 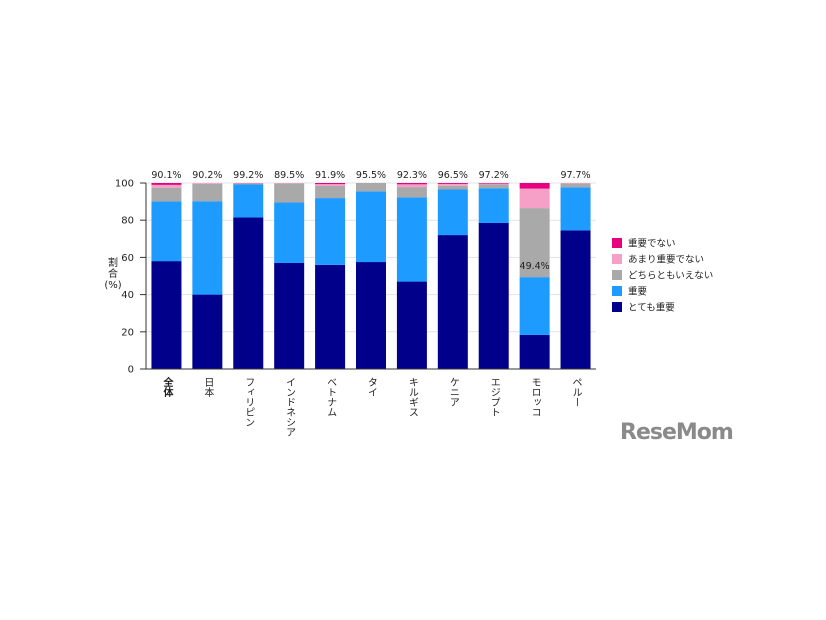 What do you see at coordinates (670, 276) in the screenshot?
I see `legend-label: どちらともいえない` at bounding box center [670, 276].